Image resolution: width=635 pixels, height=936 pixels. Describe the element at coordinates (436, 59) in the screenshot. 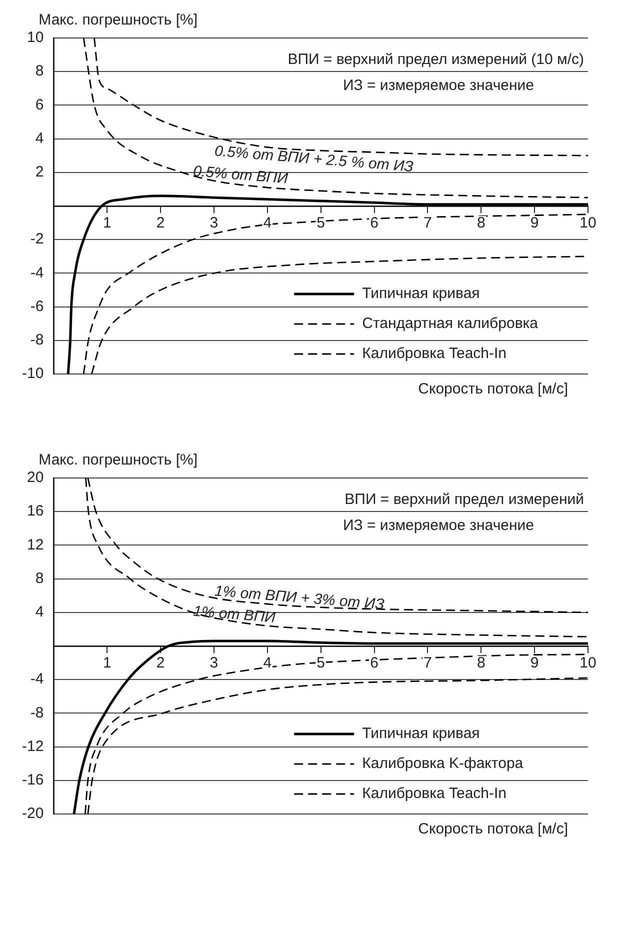

I see `annotation: ВПИ = верхний предел измерений (10 м/с)` at that location.